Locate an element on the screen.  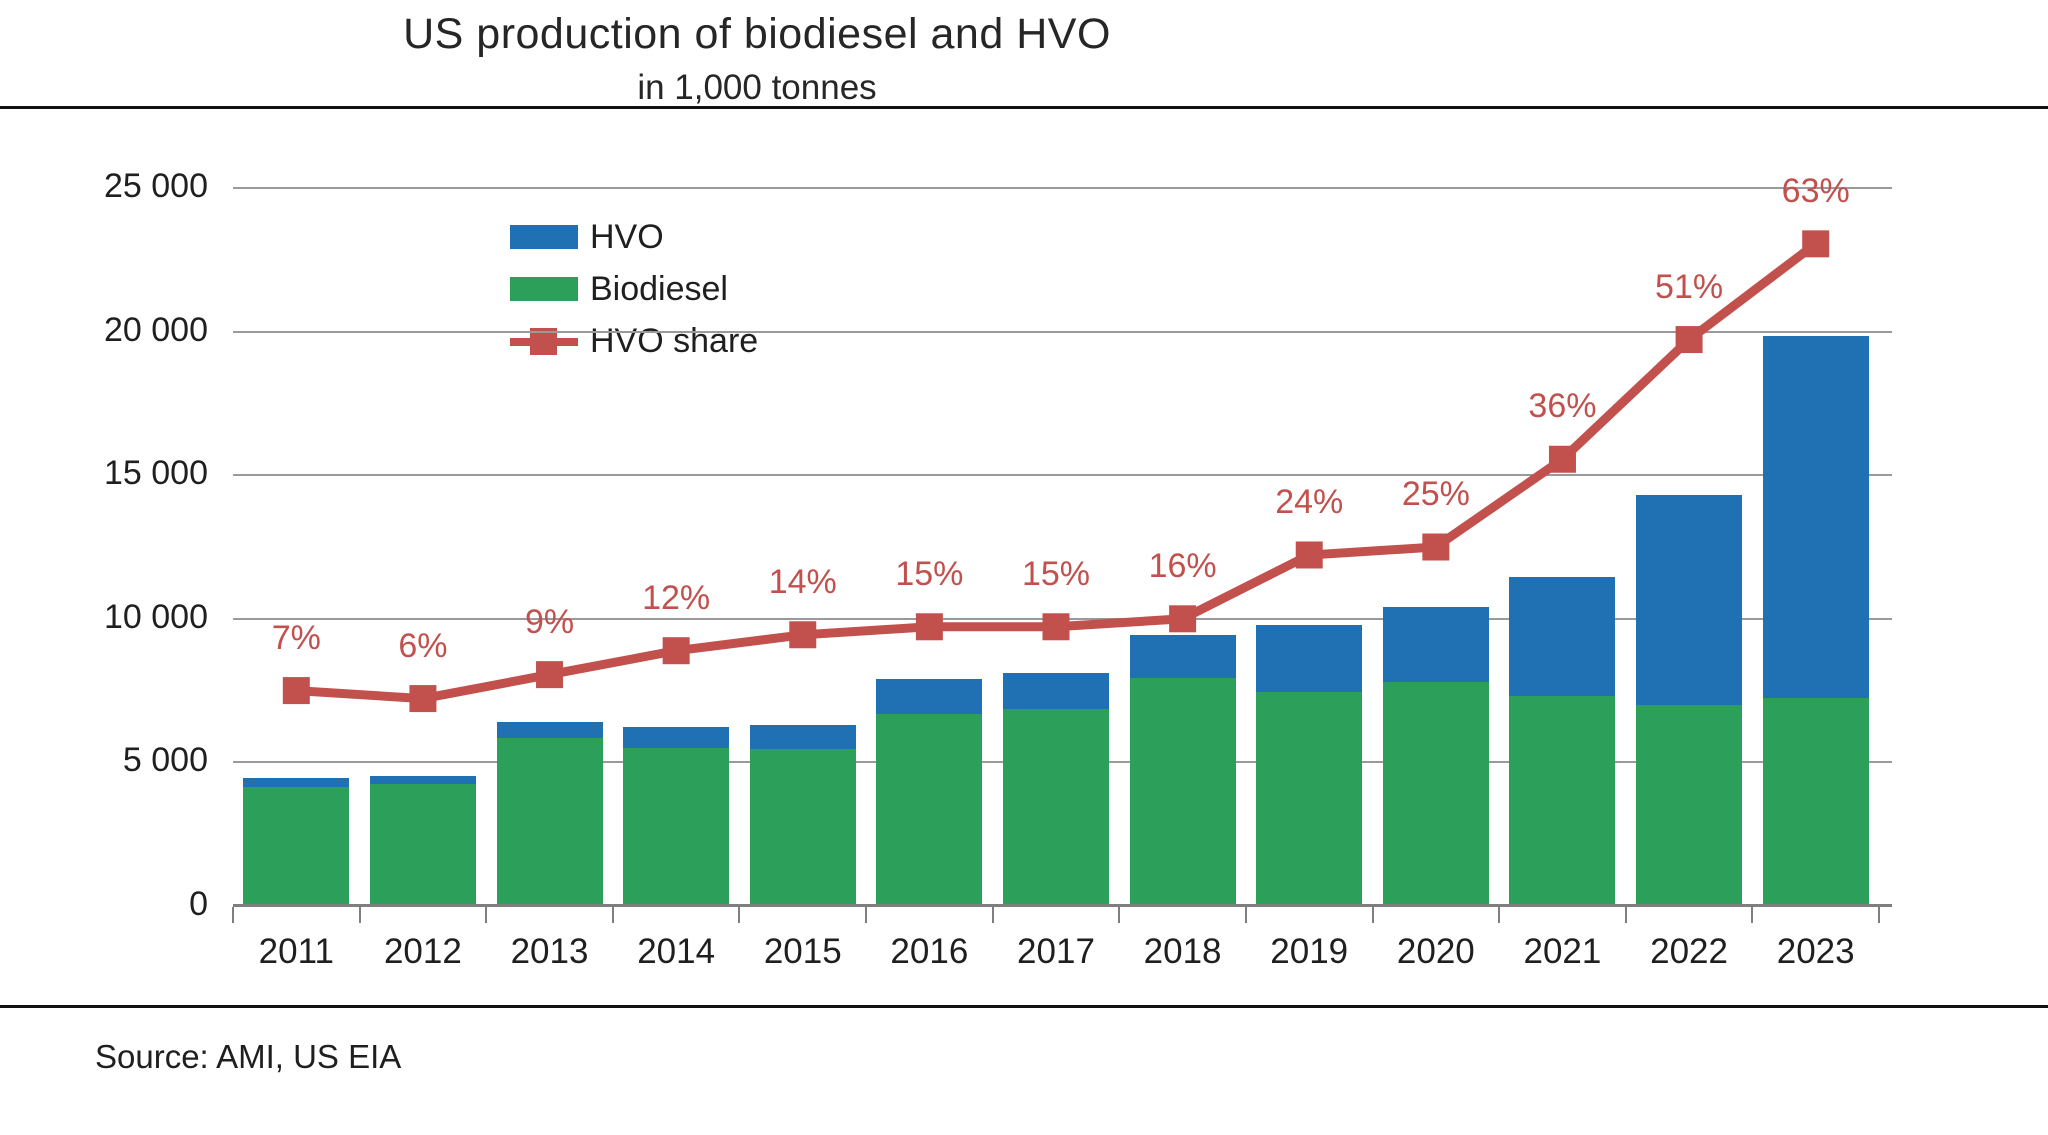
biodiesel-bar-2019 is located at coordinates (1309, 799).